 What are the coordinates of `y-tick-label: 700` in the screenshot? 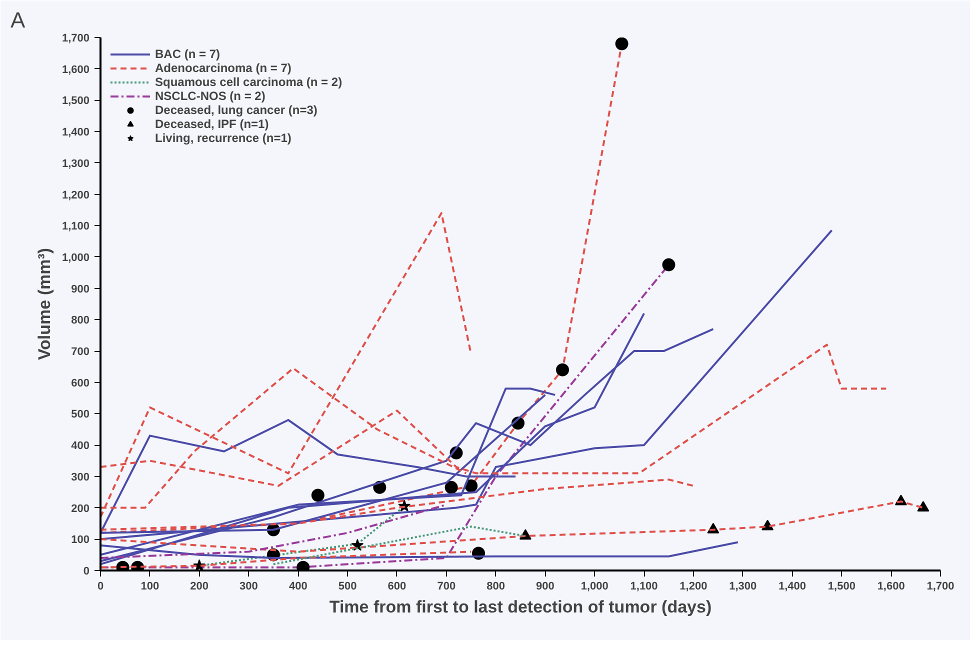 It's located at (80, 352).